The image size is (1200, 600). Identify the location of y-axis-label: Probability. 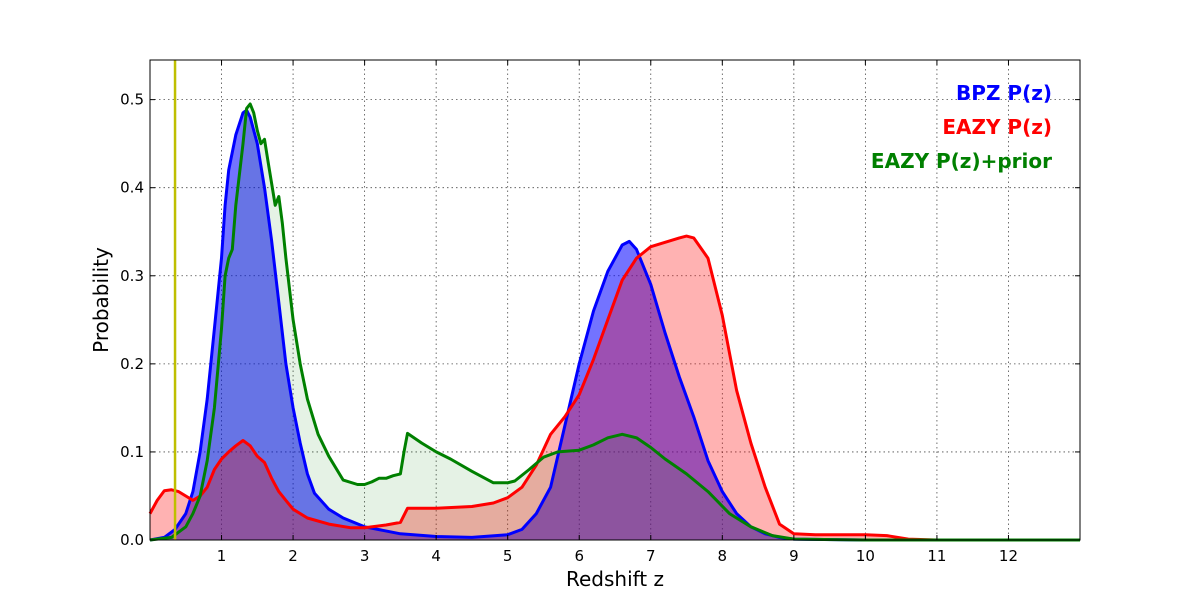
(101, 300).